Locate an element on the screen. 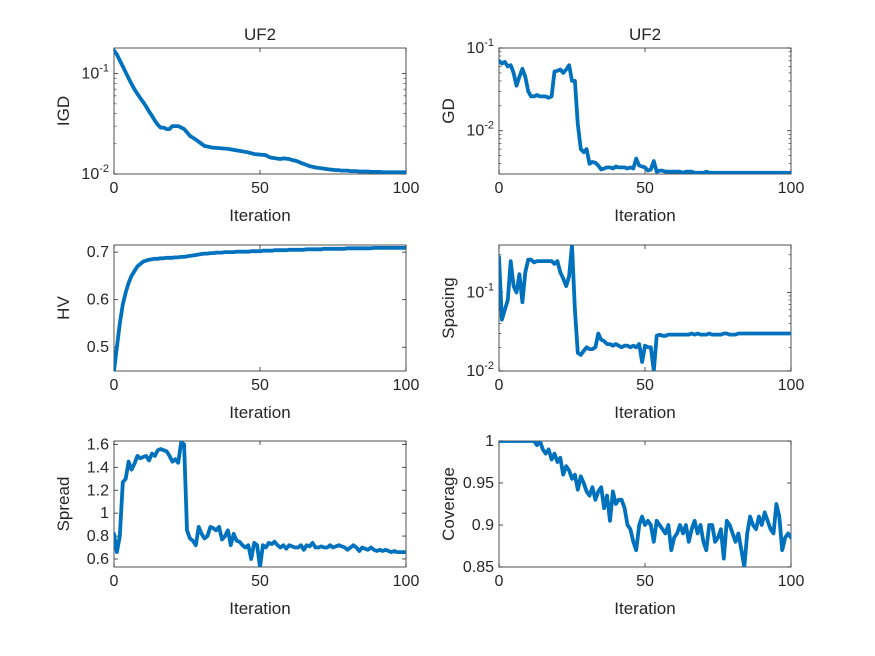  y-axis-label: GD is located at coordinates (448, 111).